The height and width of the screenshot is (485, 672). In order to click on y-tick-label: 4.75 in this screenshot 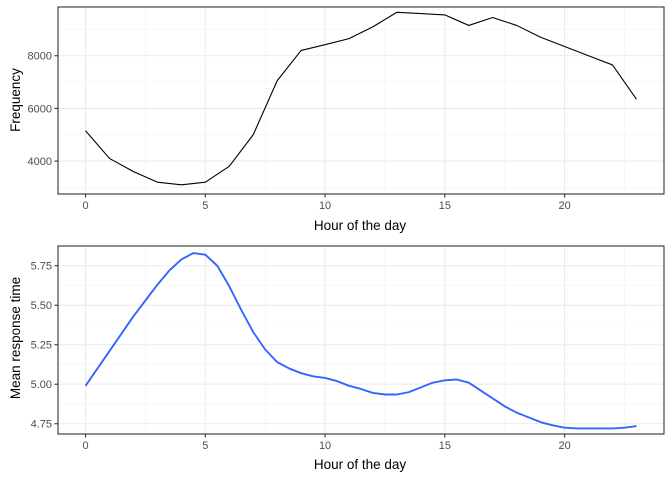, I will do `click(41, 425)`.